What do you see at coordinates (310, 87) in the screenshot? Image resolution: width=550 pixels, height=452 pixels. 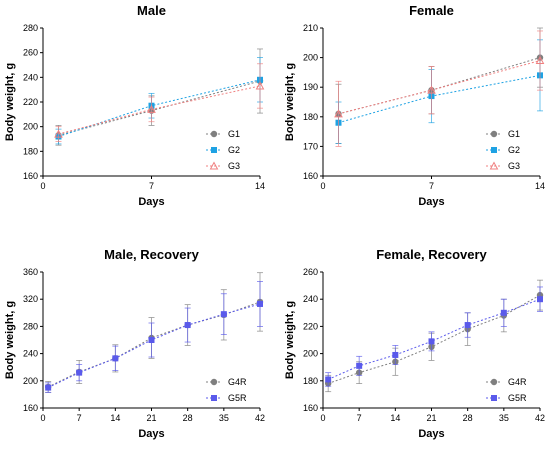 I see `y-tick-label: 190` at bounding box center [310, 87].